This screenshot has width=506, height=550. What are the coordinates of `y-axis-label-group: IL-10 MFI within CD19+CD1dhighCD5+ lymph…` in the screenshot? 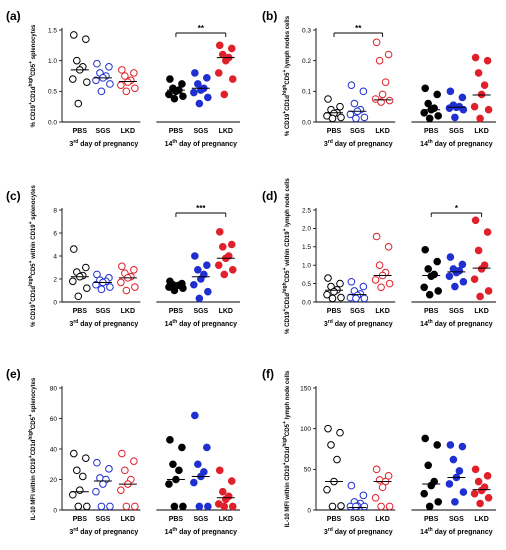 It's located at (286, 448).